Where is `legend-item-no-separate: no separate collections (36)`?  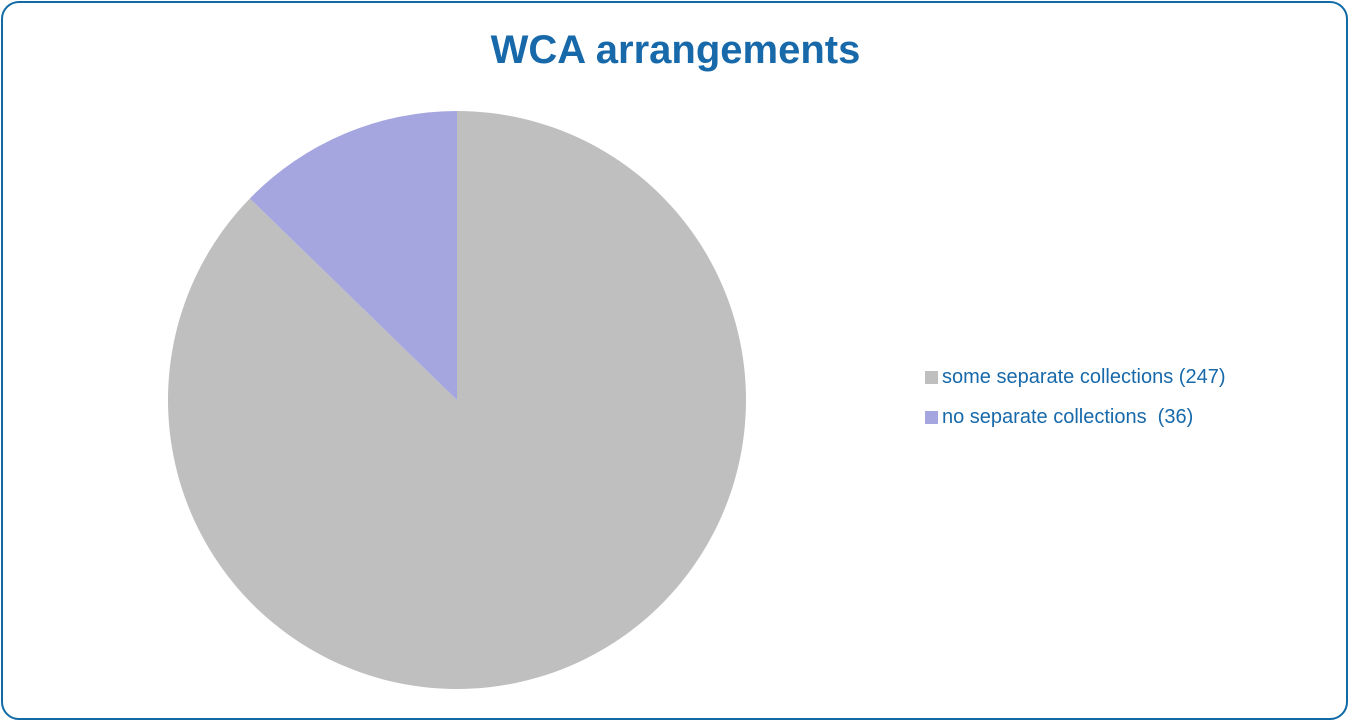 legend-item-no-separate: no separate collections (36) is located at coordinates (1075, 417).